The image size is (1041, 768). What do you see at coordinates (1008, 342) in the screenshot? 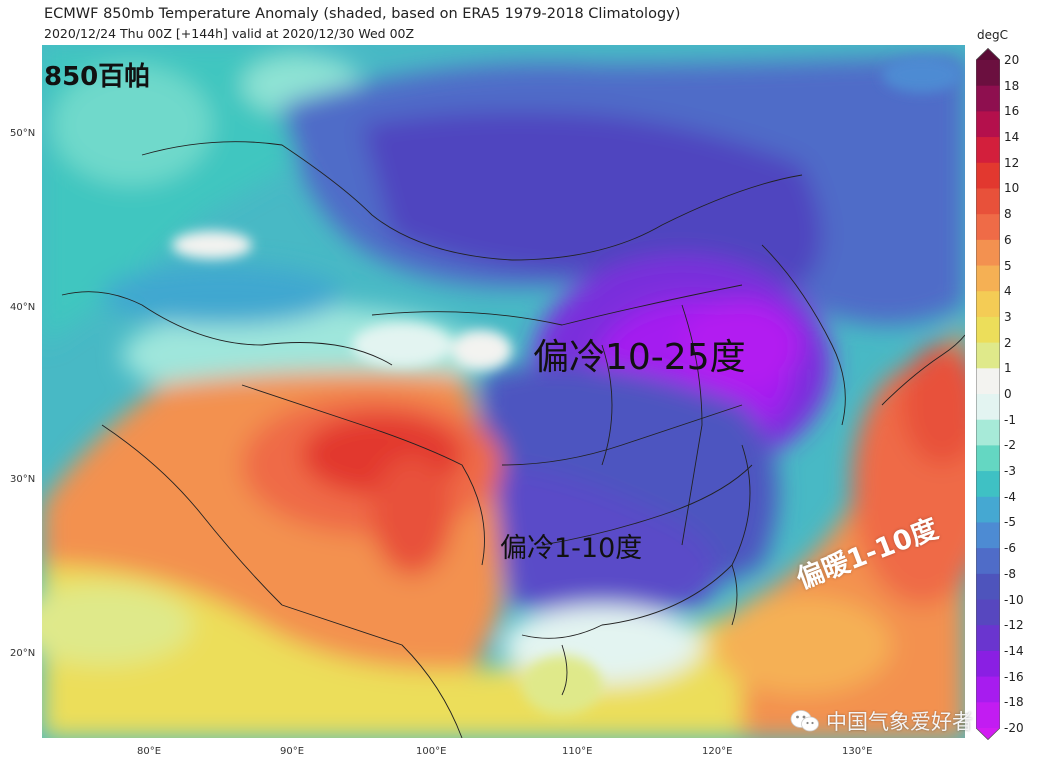
I see `colorbar-tick-label: 2` at bounding box center [1008, 342].